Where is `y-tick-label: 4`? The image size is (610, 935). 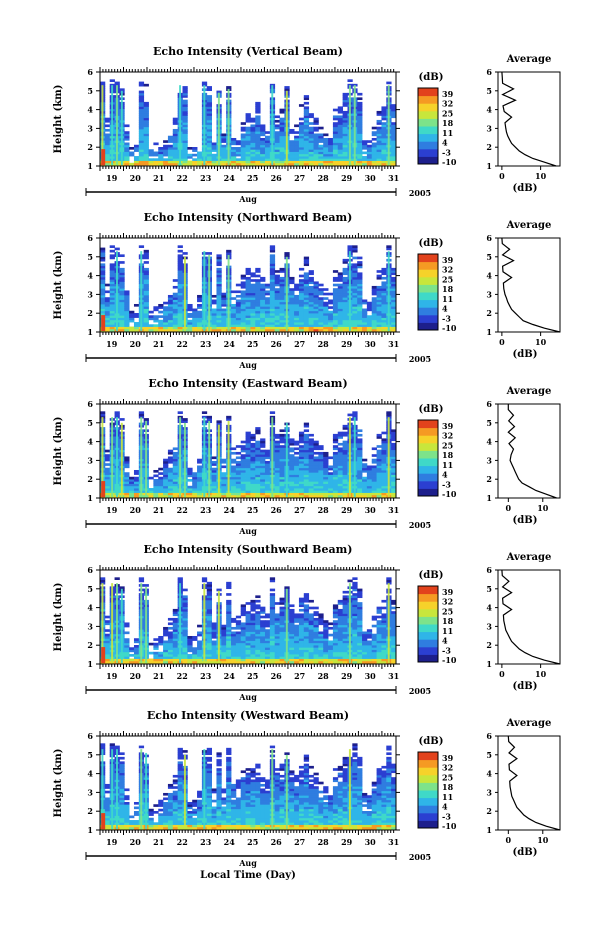
y-tick-label: 4 is located at coordinates (90, 110).